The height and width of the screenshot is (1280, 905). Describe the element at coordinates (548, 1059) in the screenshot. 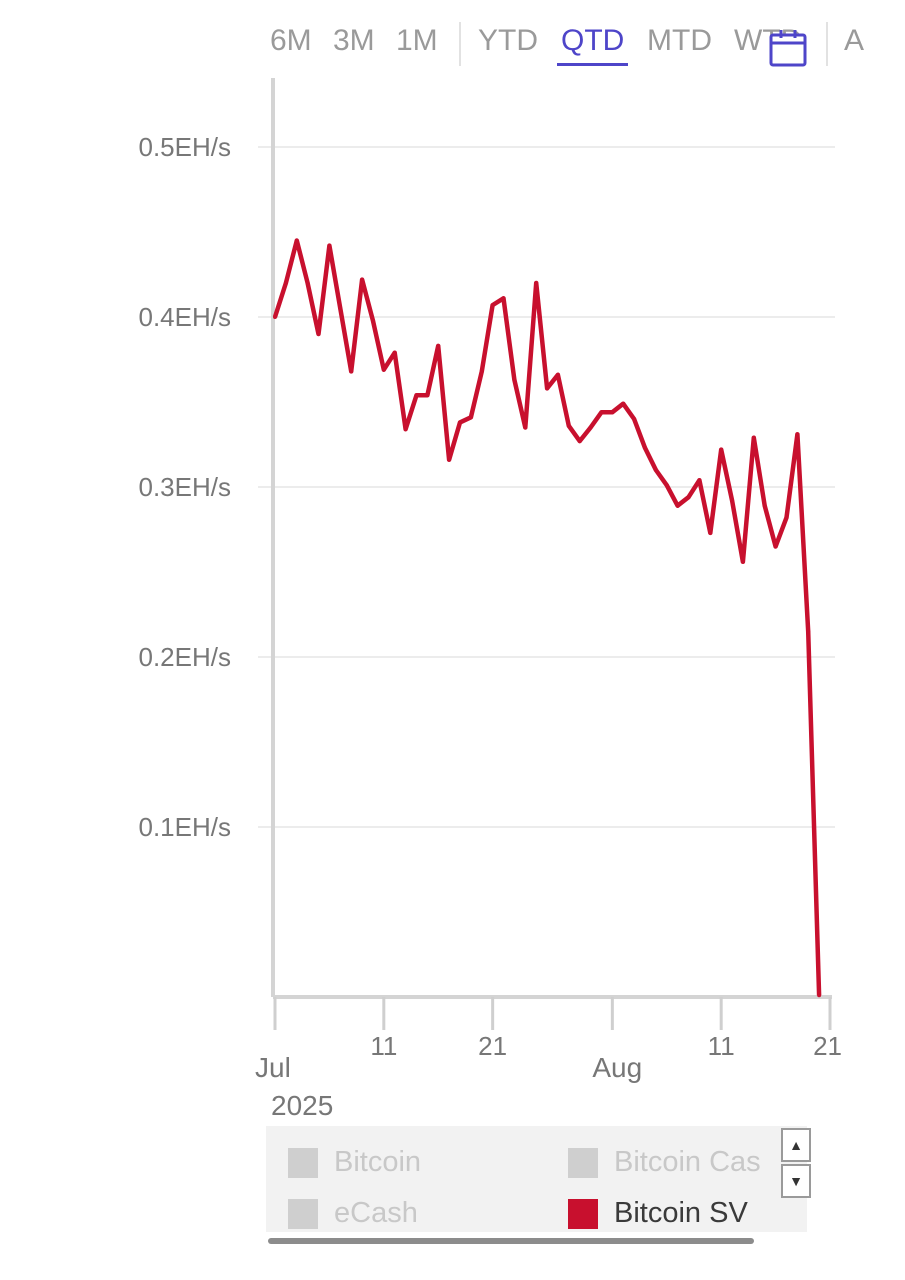

I see `x-tick-labels: Jul 2025 11 21 Aug 11 21` at that location.